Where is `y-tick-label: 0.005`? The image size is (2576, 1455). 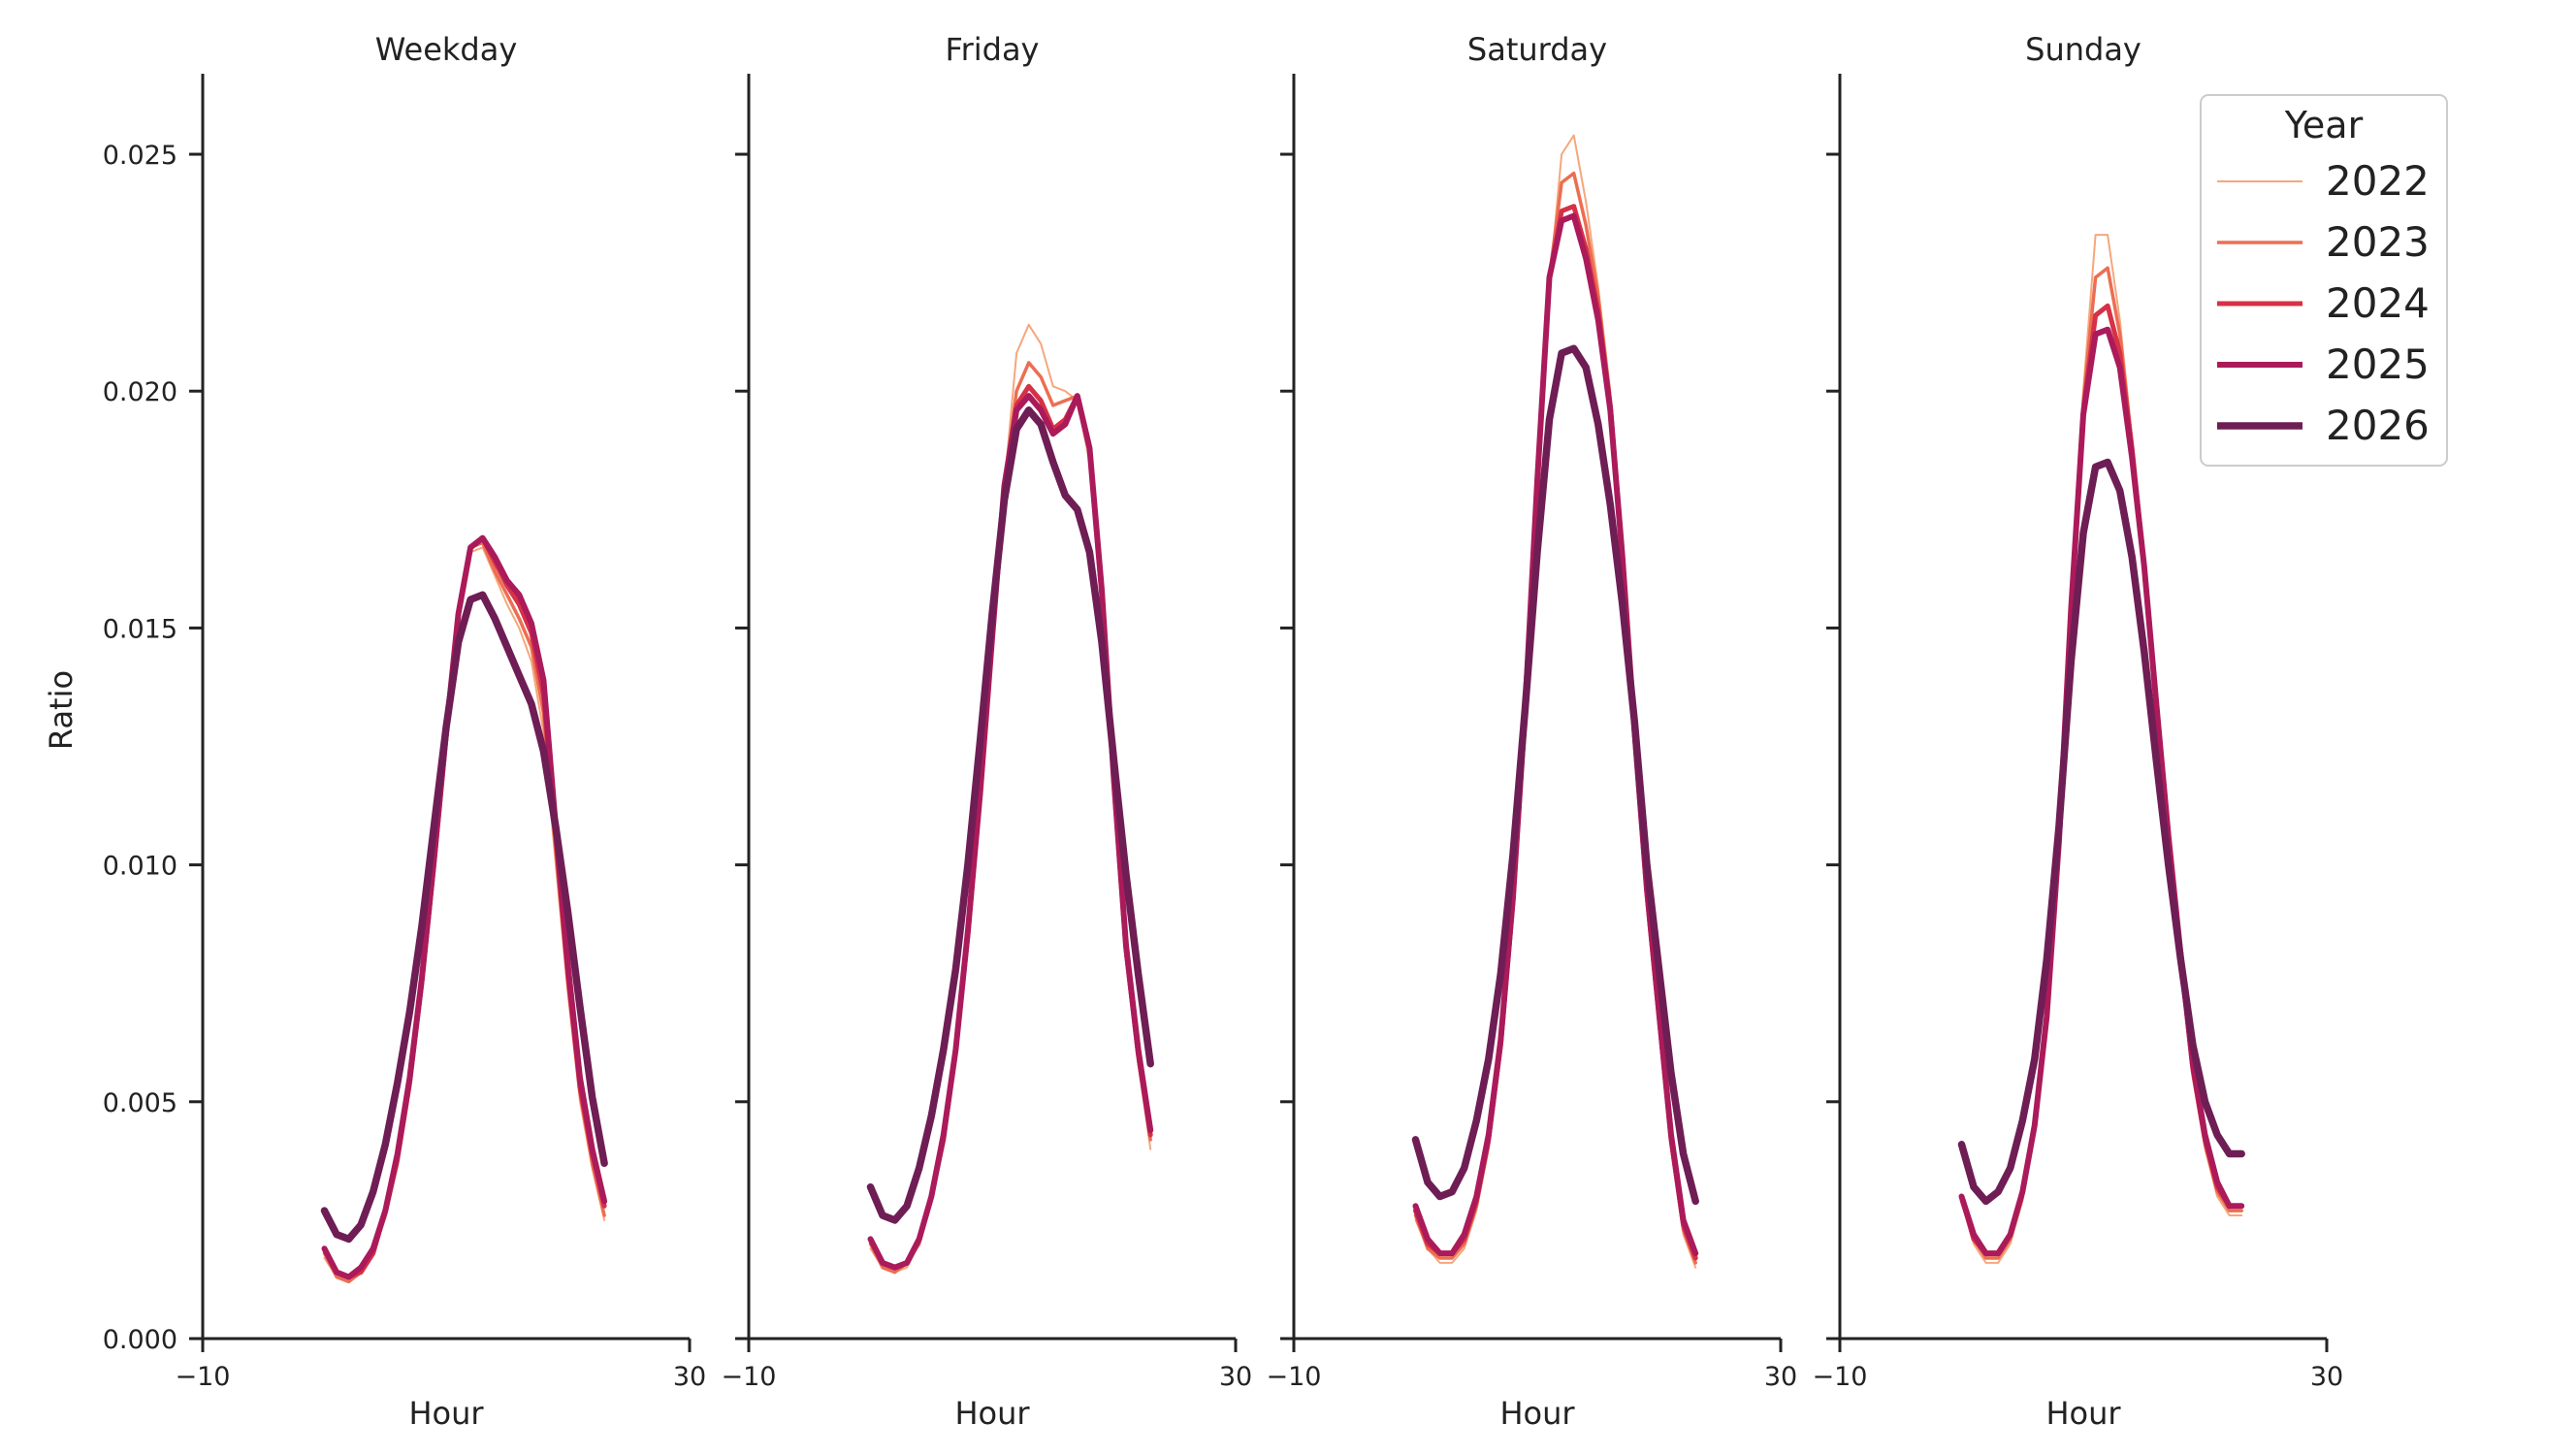 y-tick-label: 0.005 is located at coordinates (140, 1103).